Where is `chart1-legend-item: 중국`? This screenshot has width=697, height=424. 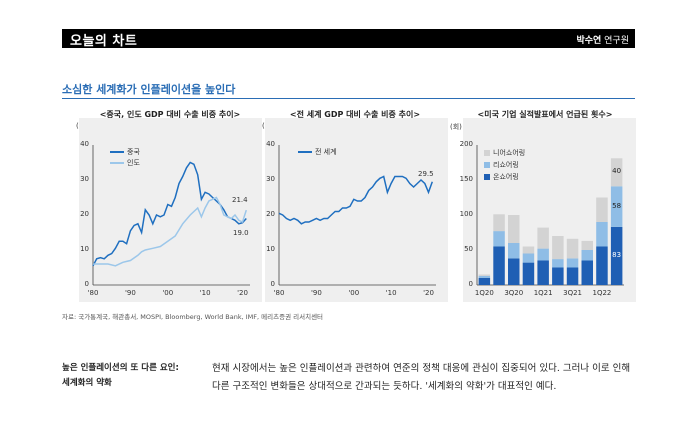
chart1-legend-item: 중국 is located at coordinates (125, 152).